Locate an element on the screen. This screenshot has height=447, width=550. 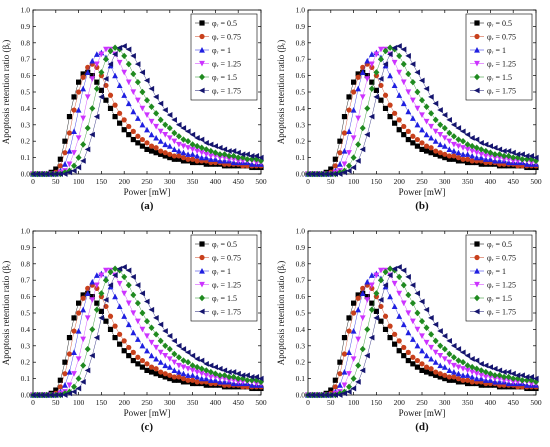
legend-label: φᵣ = 1.25 is located at coordinates (501, 64).